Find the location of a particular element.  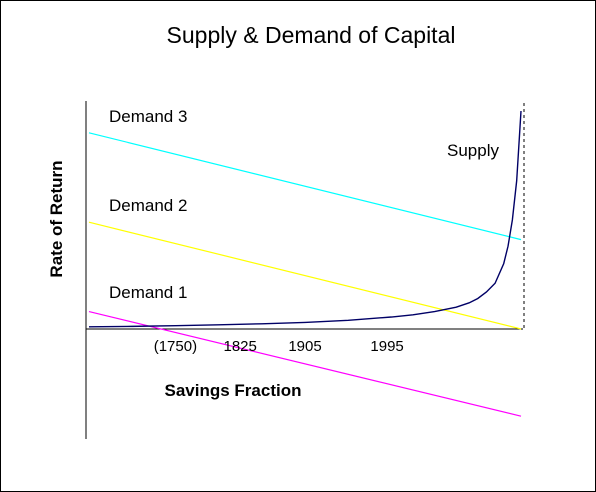

supply-label: Supply is located at coordinates (473, 150).